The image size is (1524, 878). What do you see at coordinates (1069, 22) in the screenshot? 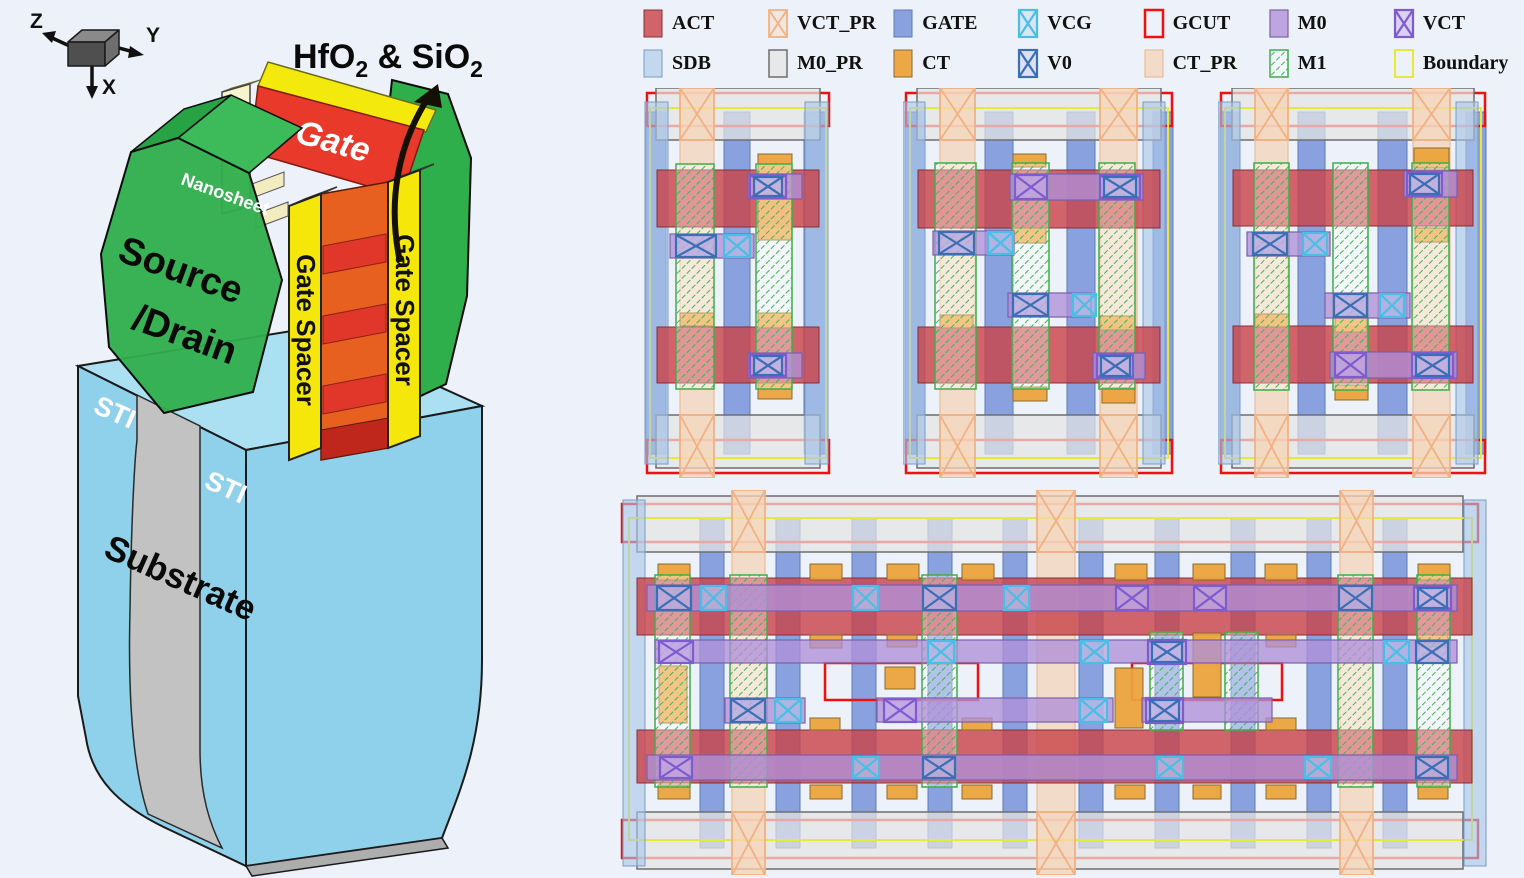
I see `legend-label: VCG` at bounding box center [1069, 22].